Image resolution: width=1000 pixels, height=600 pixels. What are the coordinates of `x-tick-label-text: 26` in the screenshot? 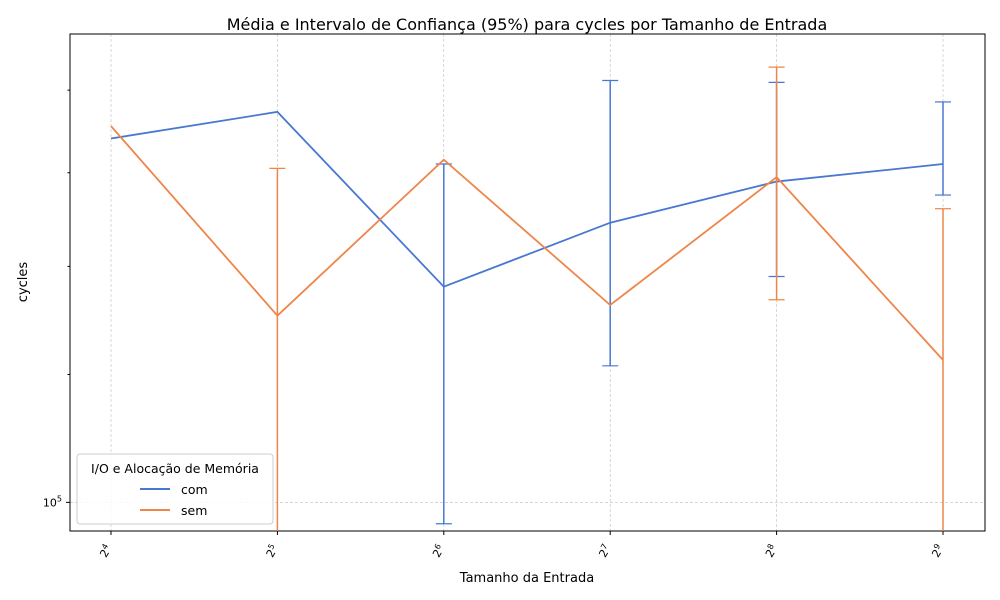 It's located at (438, 550).